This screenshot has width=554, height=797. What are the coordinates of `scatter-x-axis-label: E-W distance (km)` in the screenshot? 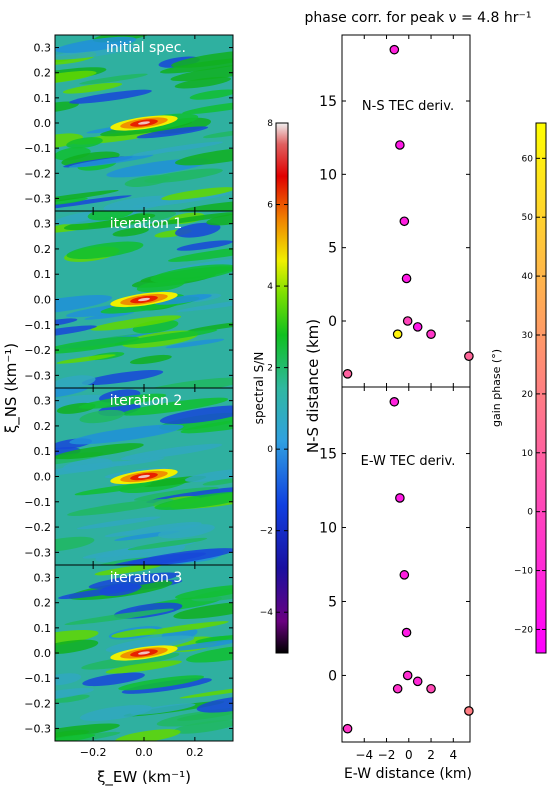 It's located at (408, 774).